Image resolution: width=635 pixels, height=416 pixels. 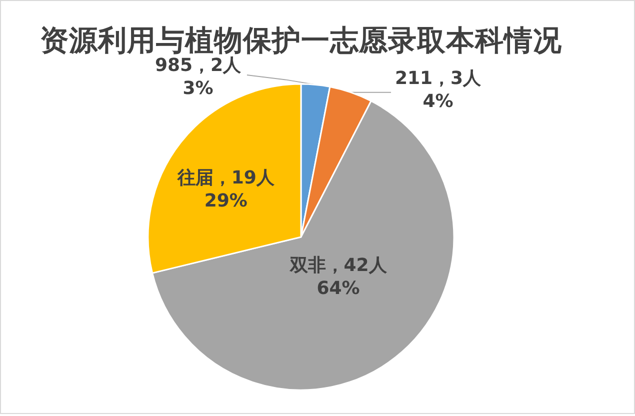 I want to click on slice-label: 985，2人 3%, so click(x=198, y=77).